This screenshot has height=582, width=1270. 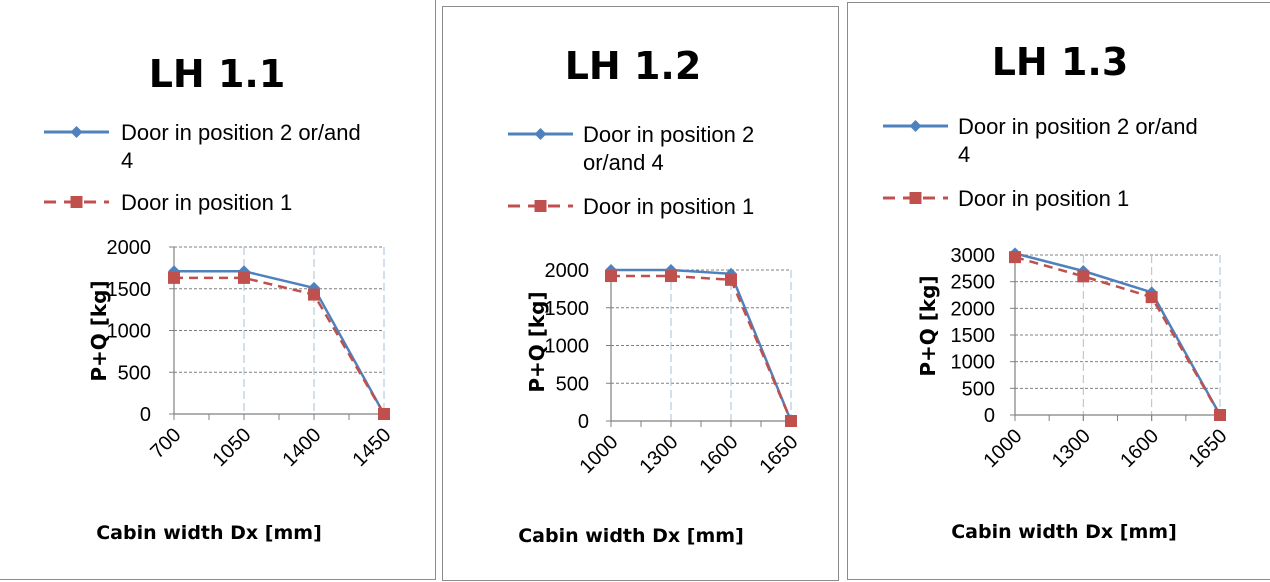 I want to click on x-tick-label: 1400, so click(x=302, y=447).